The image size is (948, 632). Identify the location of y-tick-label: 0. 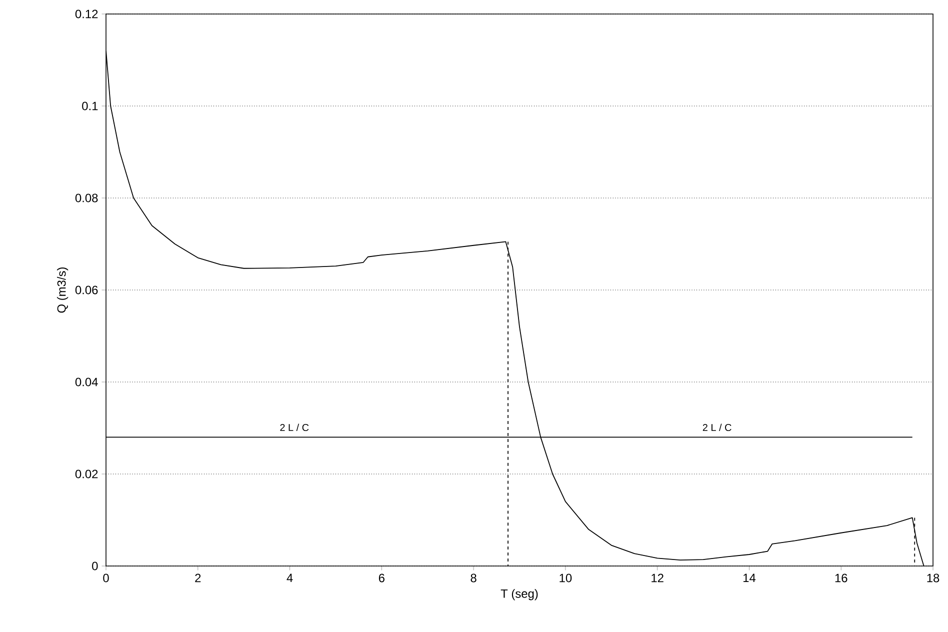
(95, 566).